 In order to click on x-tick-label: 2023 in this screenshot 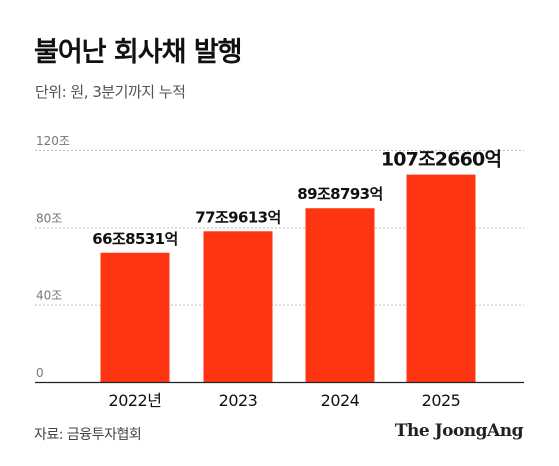, I will do `click(238, 400)`.